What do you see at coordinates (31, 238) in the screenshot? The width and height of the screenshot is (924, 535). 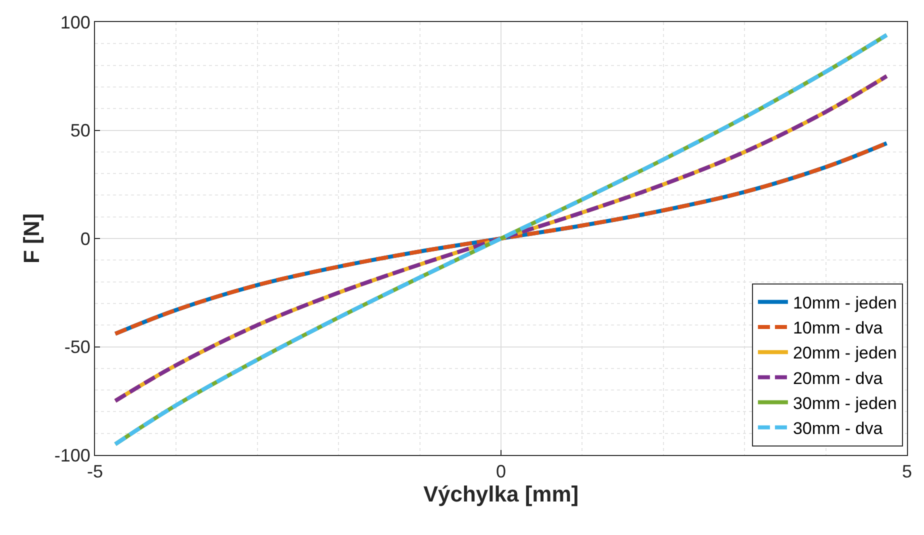 I see `y-axis-title: F [N]` at bounding box center [31, 238].